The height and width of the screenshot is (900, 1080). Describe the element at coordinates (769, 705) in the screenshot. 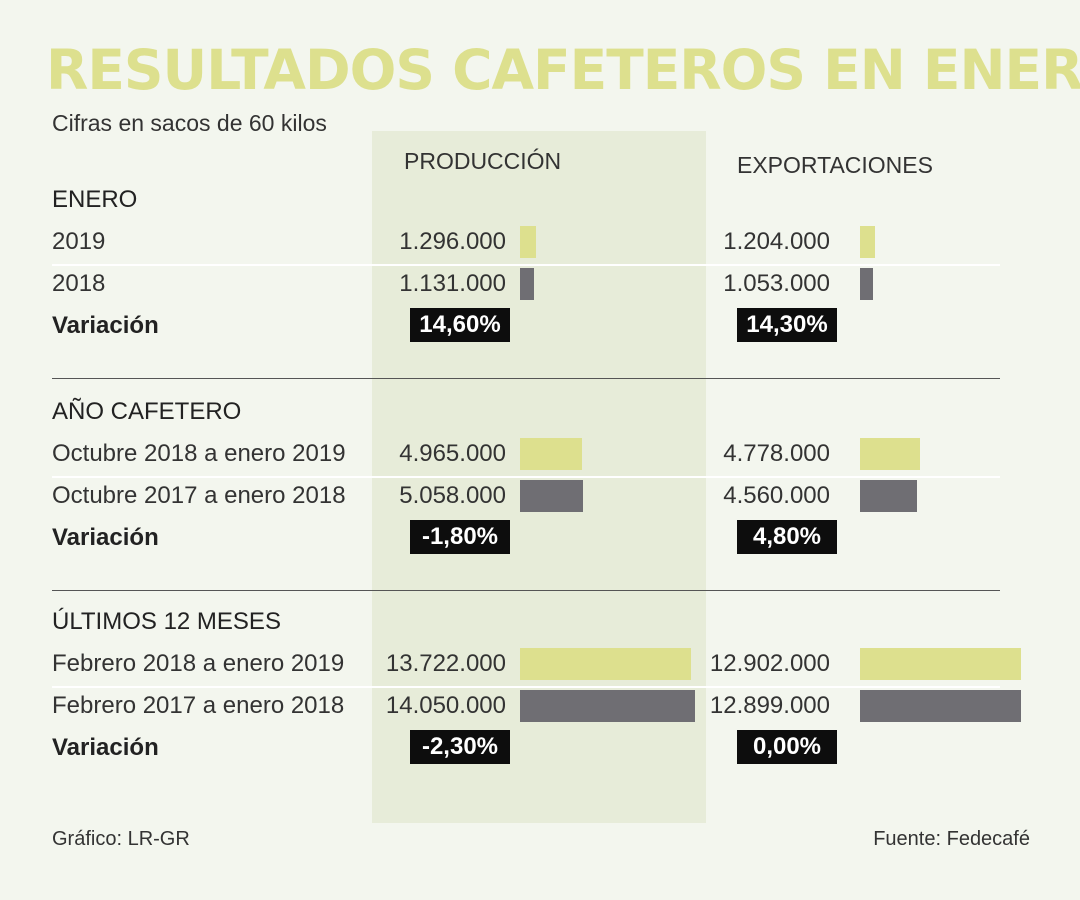

I see `exportaciones-value: 12.899.000` at that location.